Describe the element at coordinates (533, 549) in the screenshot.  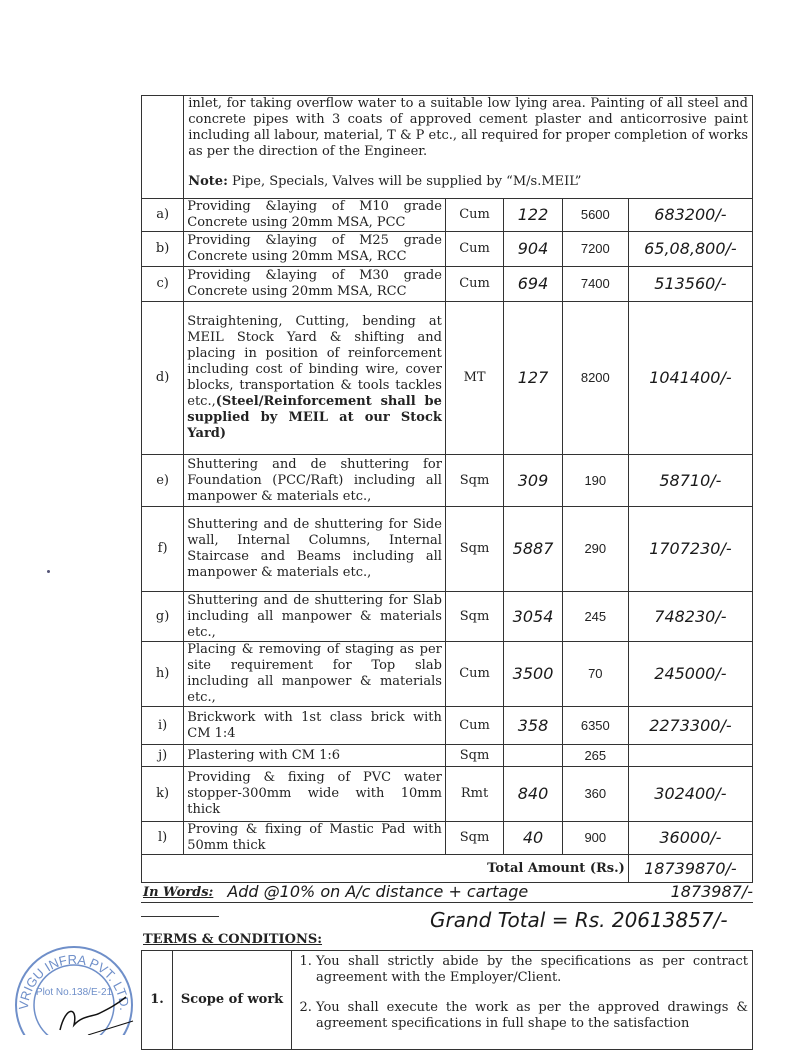
I see `item-quantity: 5887` at that location.